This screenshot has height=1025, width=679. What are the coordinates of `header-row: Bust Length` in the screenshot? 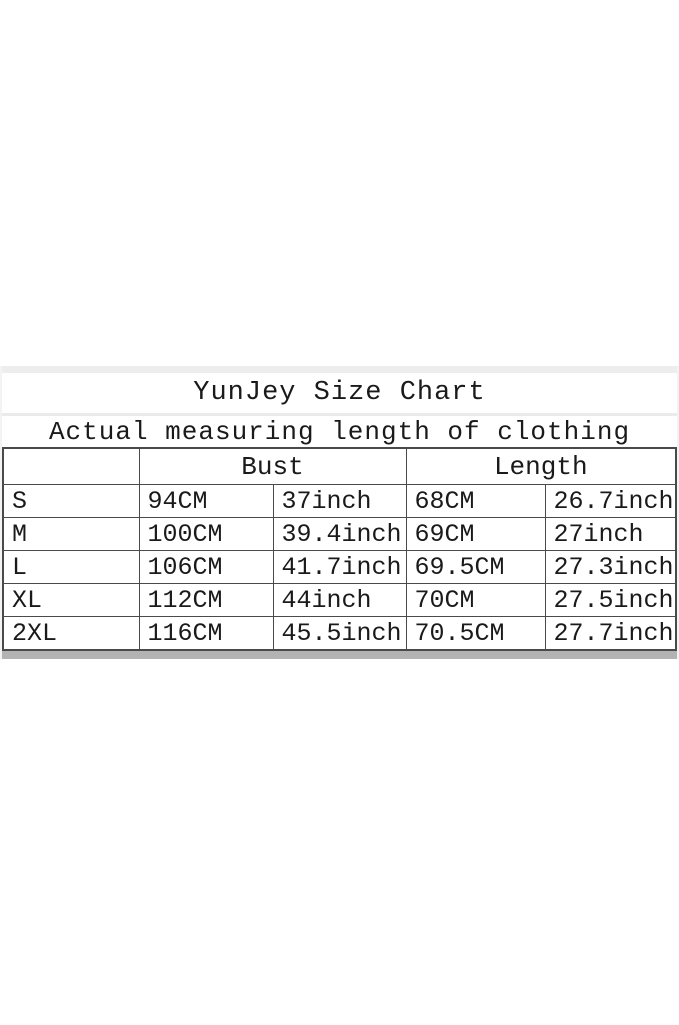 It's located at (339, 466).